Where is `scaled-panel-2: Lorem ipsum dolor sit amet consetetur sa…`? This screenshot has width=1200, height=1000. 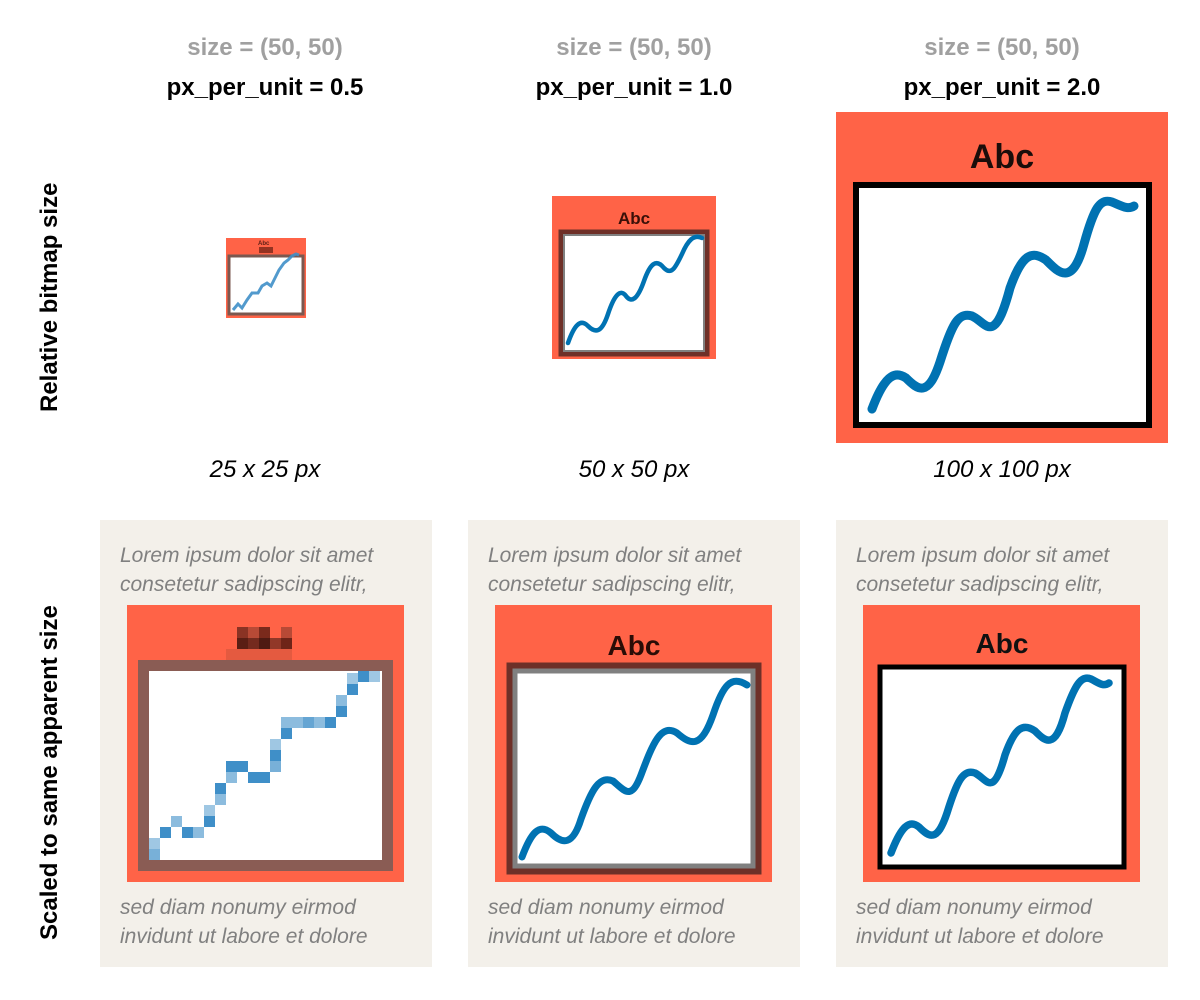
scaled-panel-2: Lorem ipsum dolor sit amet consetetur sa… is located at coordinates (634, 743).